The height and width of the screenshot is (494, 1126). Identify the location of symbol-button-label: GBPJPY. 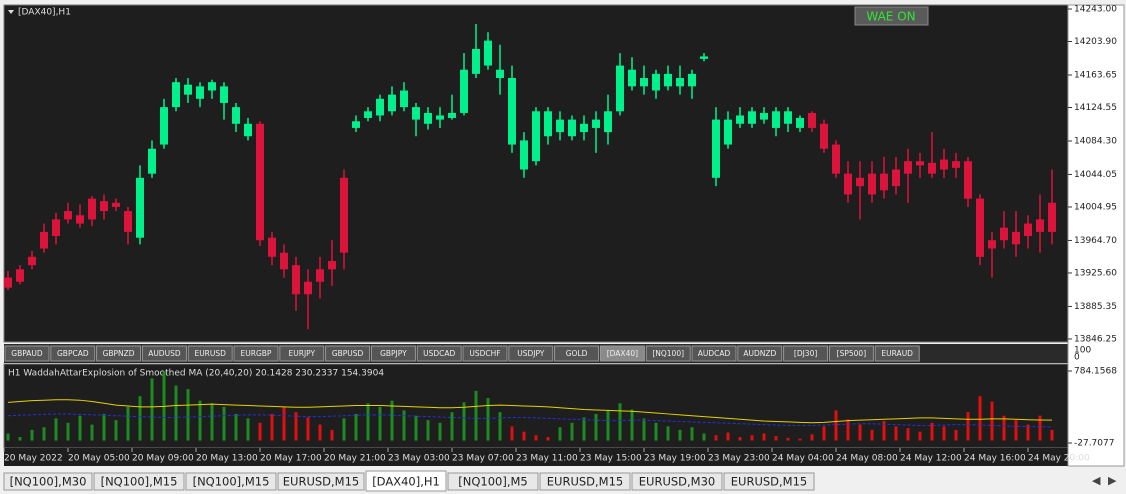
(393, 353).